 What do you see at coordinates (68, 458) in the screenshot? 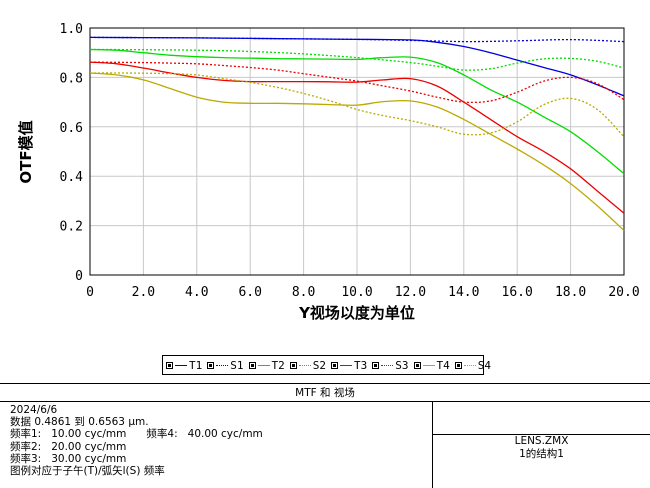
I see `info-line: 频率3: 30.00 cyc/mm` at bounding box center [68, 458].